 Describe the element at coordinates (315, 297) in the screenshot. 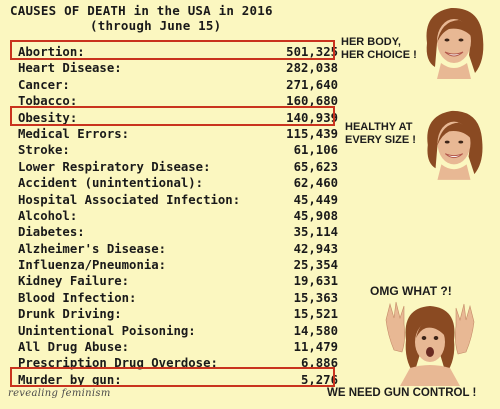

I see `death-count: 15,363` at that location.